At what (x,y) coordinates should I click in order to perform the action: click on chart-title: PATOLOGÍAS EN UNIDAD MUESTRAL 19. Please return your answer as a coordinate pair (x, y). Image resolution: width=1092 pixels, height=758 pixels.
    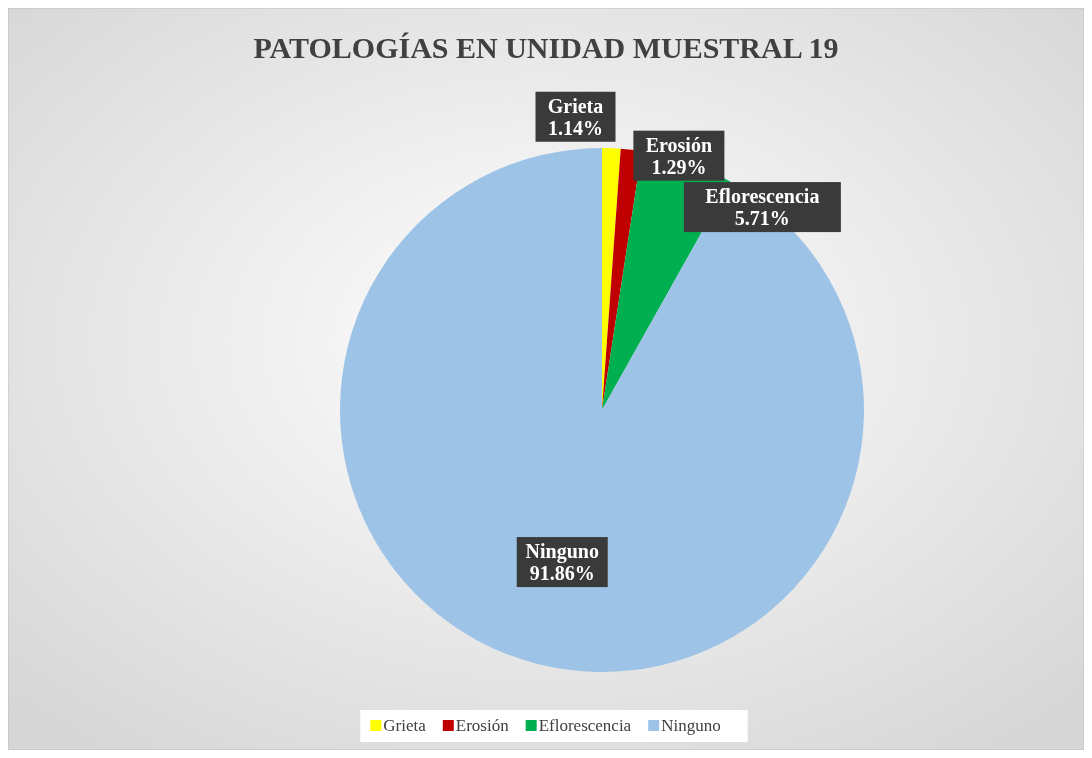
    Looking at the image, I should click on (546, 47).